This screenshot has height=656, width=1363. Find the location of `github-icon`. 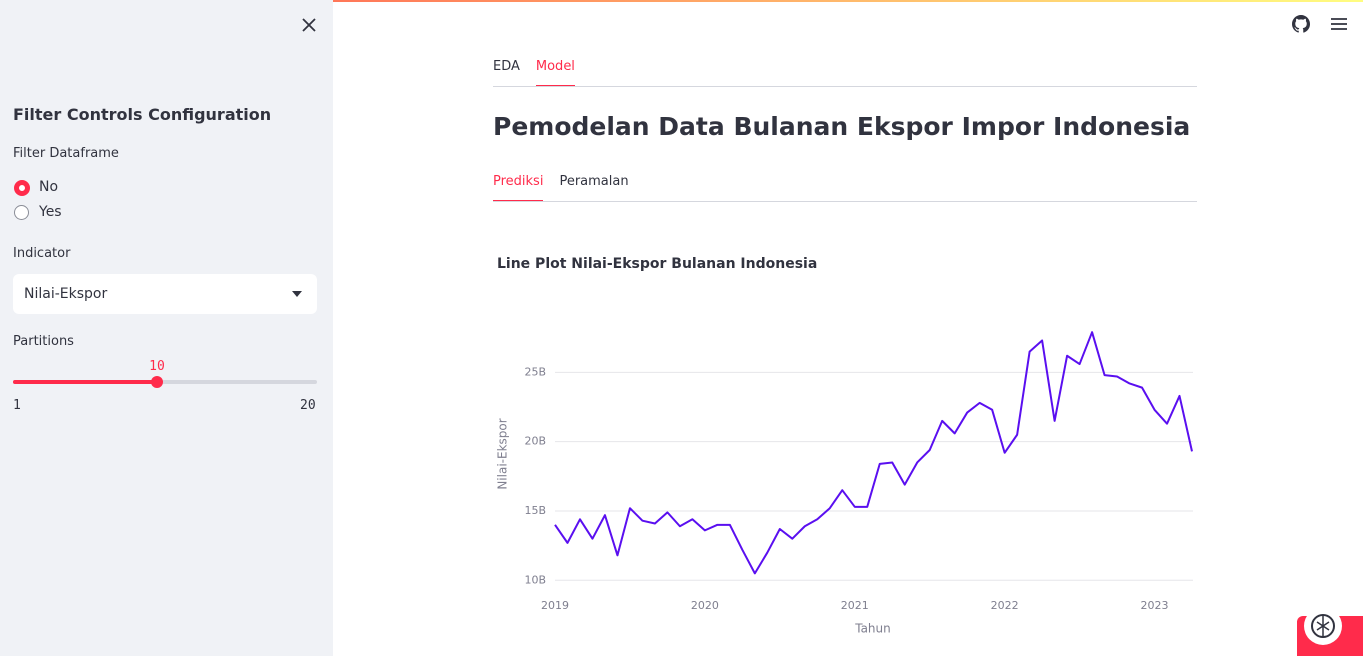

github-icon is located at coordinates (1301, 24).